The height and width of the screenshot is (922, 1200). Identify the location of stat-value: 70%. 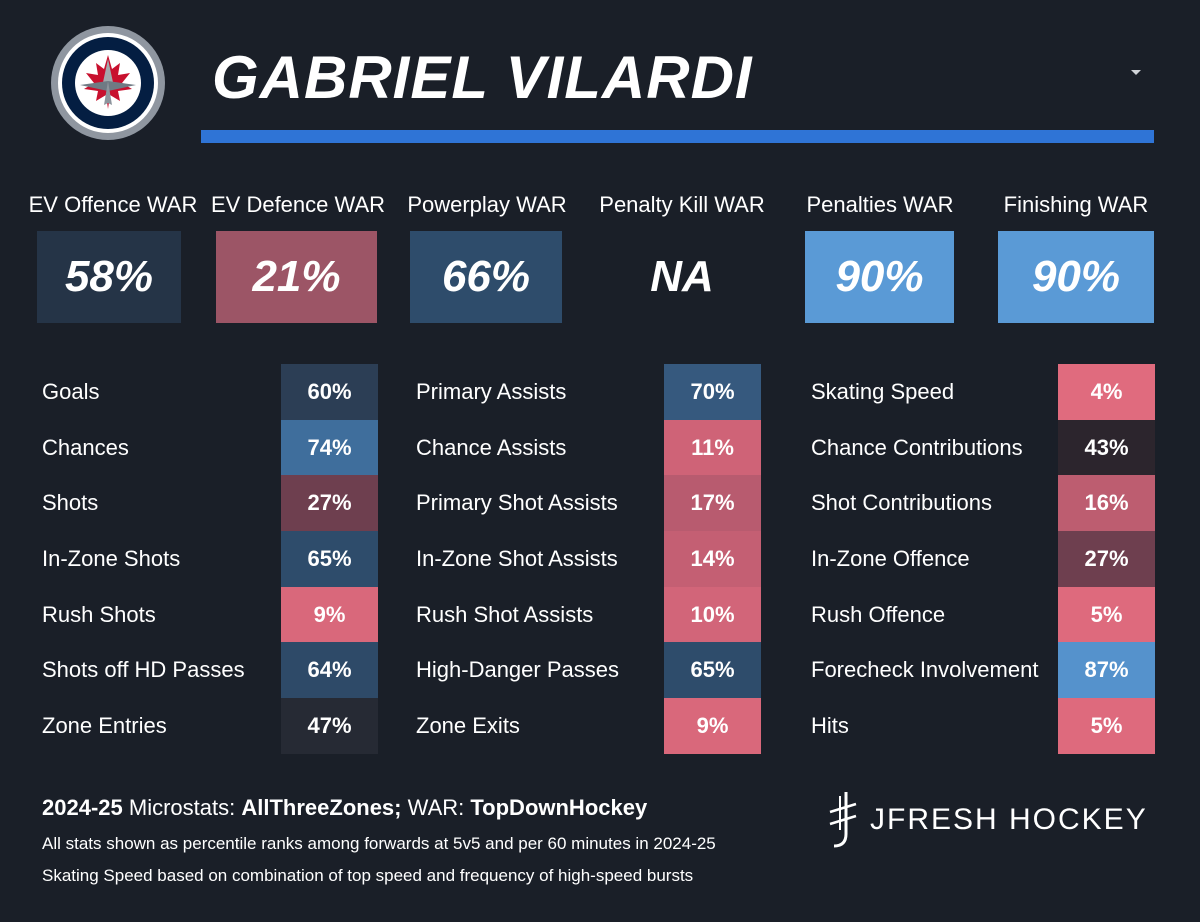
(712, 392).